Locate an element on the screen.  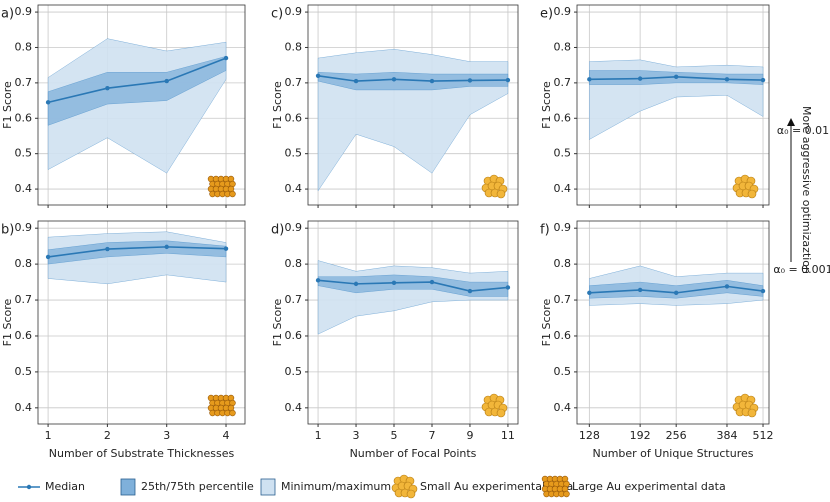
x-tick-label: 192 is located at coordinates (640, 435).